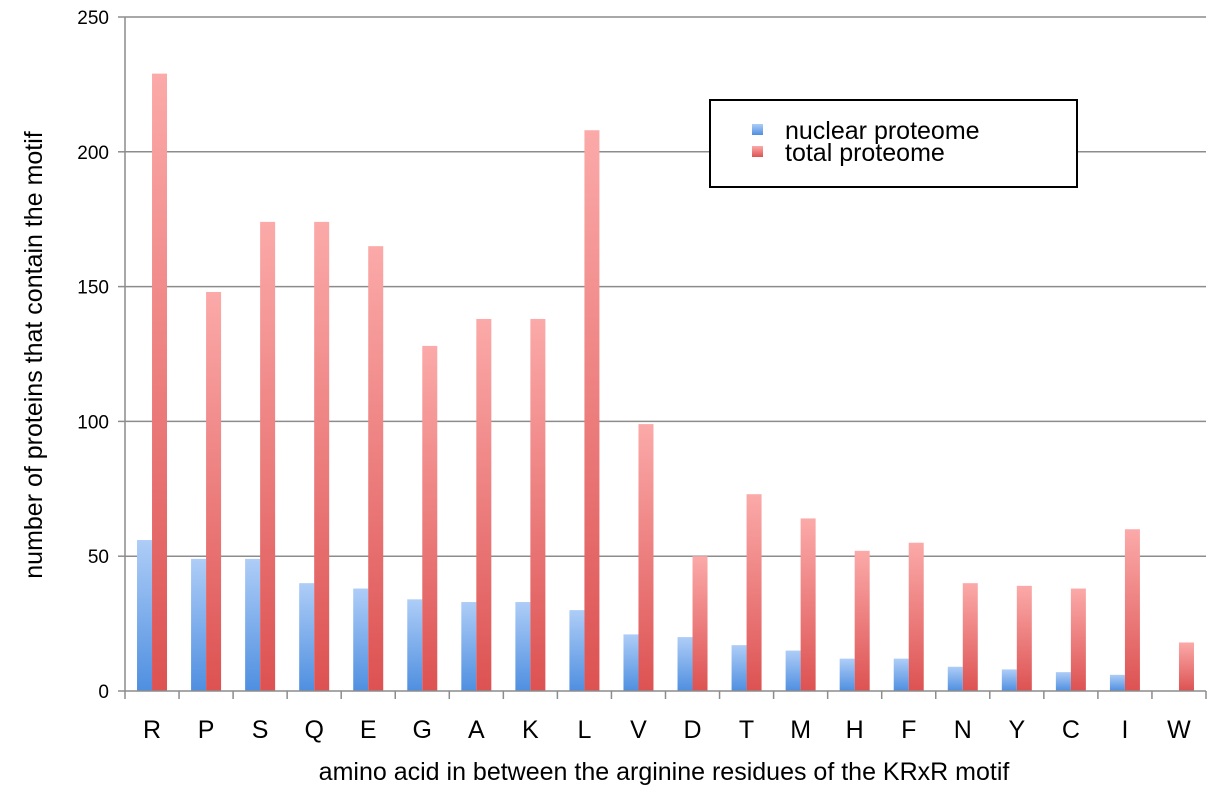 This screenshot has width=1211, height=789. Describe the element at coordinates (422, 730) in the screenshot. I see `x-tick-label-G: G` at that location.